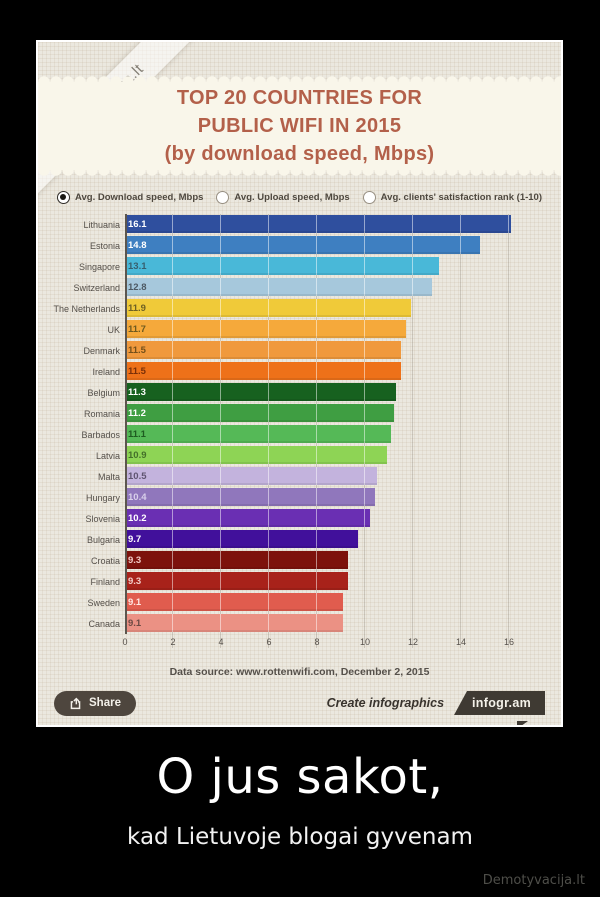  What do you see at coordinates (292, 197) in the screenshot?
I see `legend-label: Avg. Upload speed, Mbps` at bounding box center [292, 197].